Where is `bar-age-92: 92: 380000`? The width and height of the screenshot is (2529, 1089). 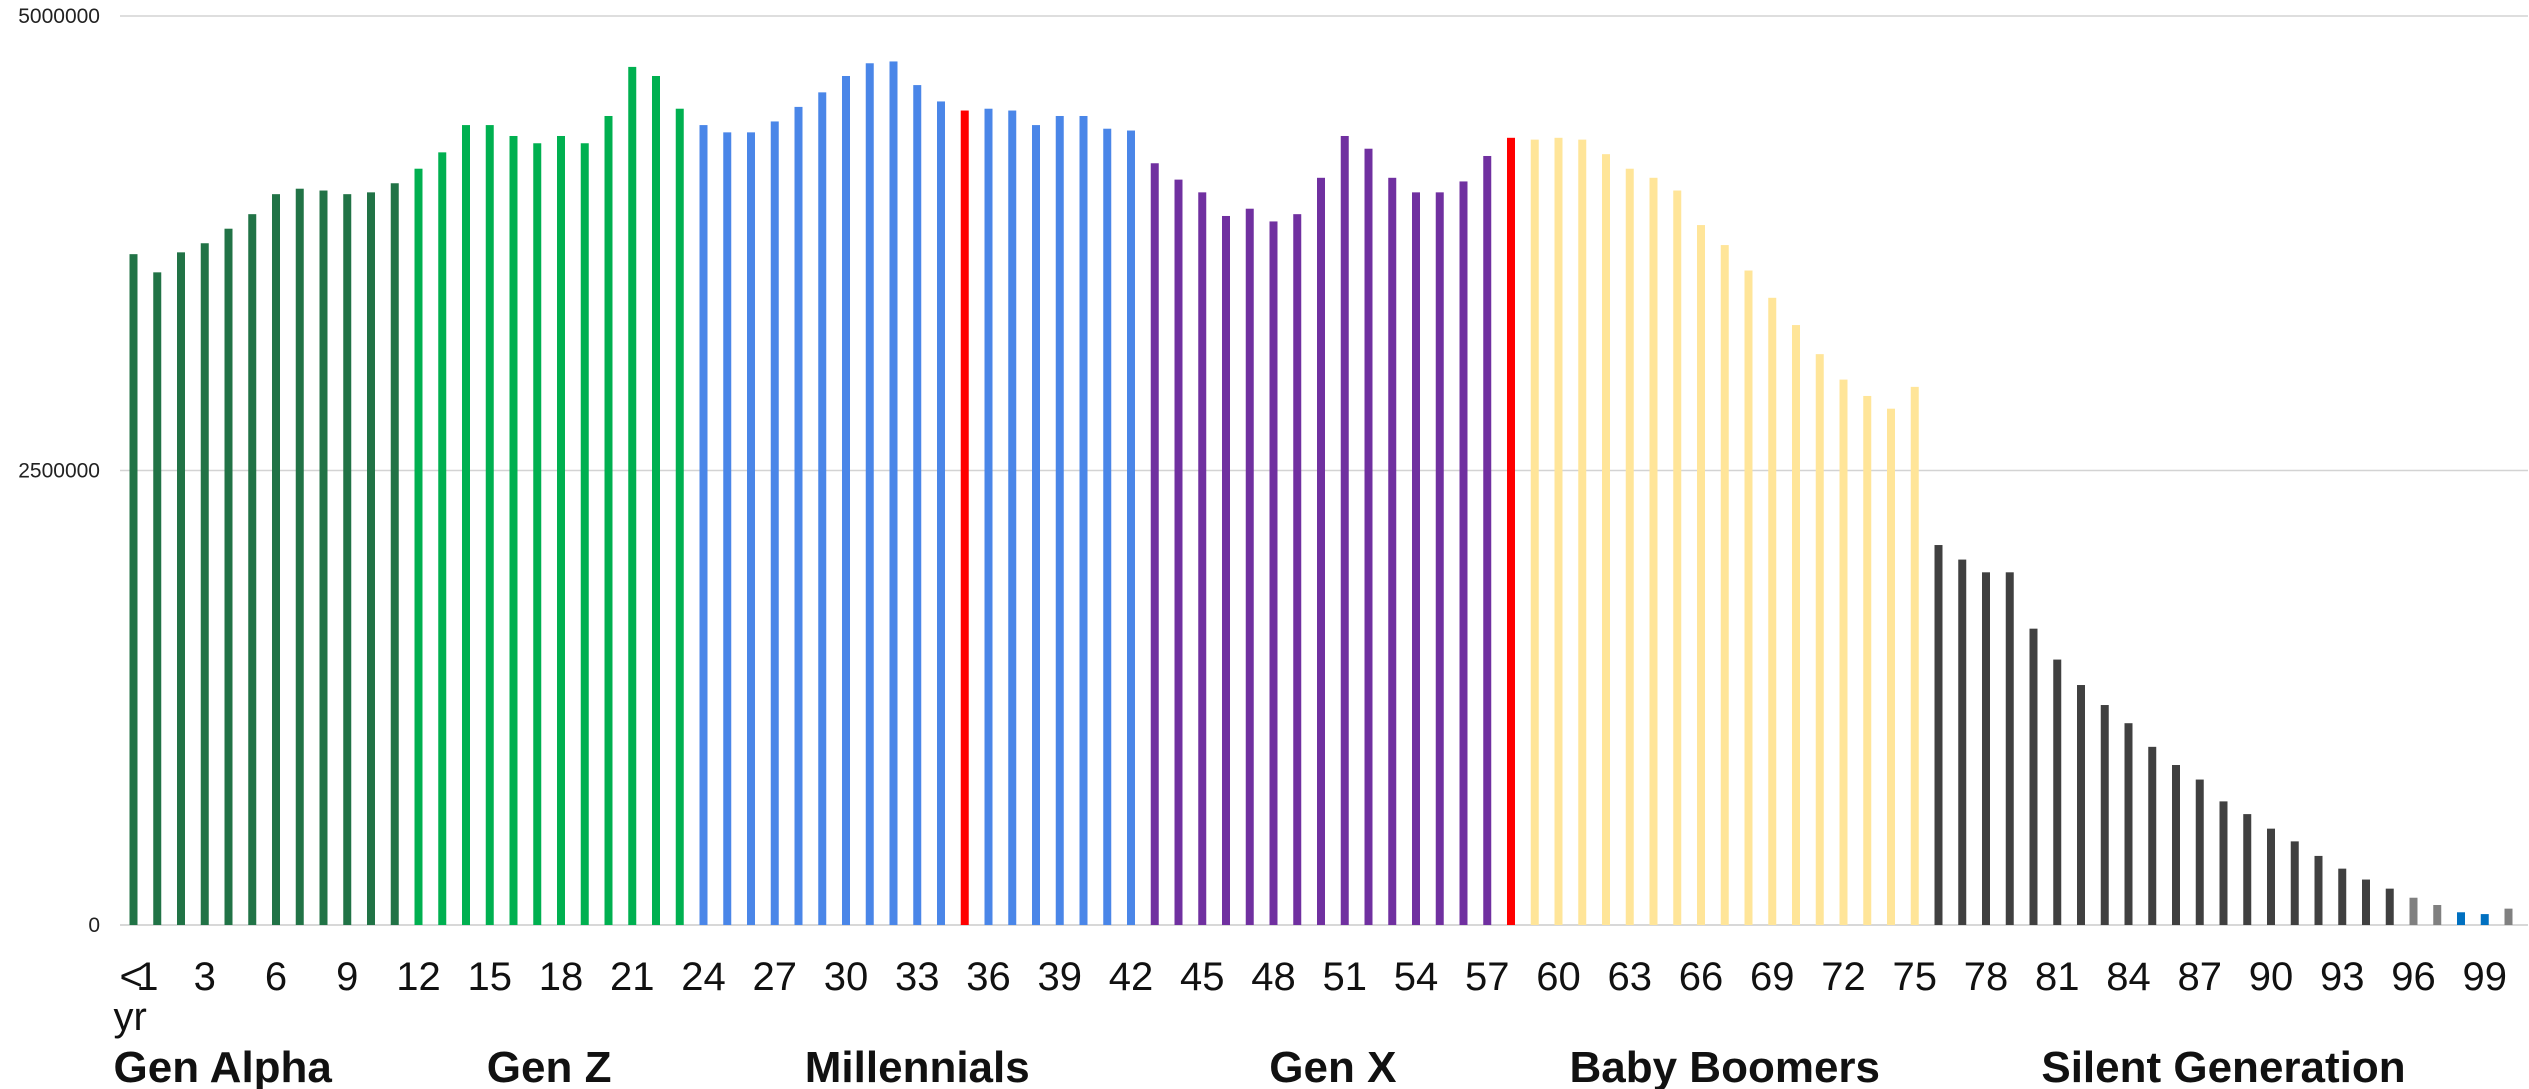
bar-age-92: 92: 380000 is located at coordinates (2318, 890).